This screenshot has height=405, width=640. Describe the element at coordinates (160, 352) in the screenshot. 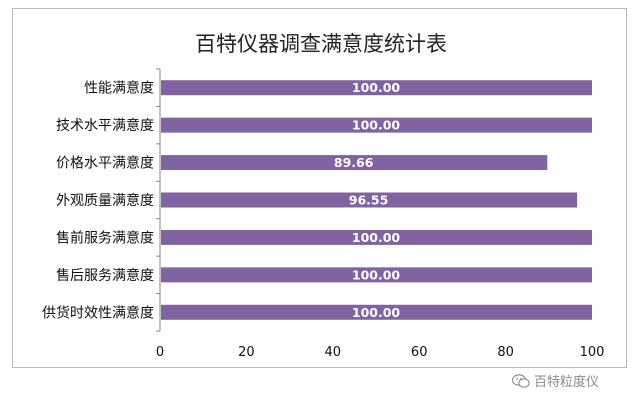

I see `x-tick-label-0: 0` at that location.